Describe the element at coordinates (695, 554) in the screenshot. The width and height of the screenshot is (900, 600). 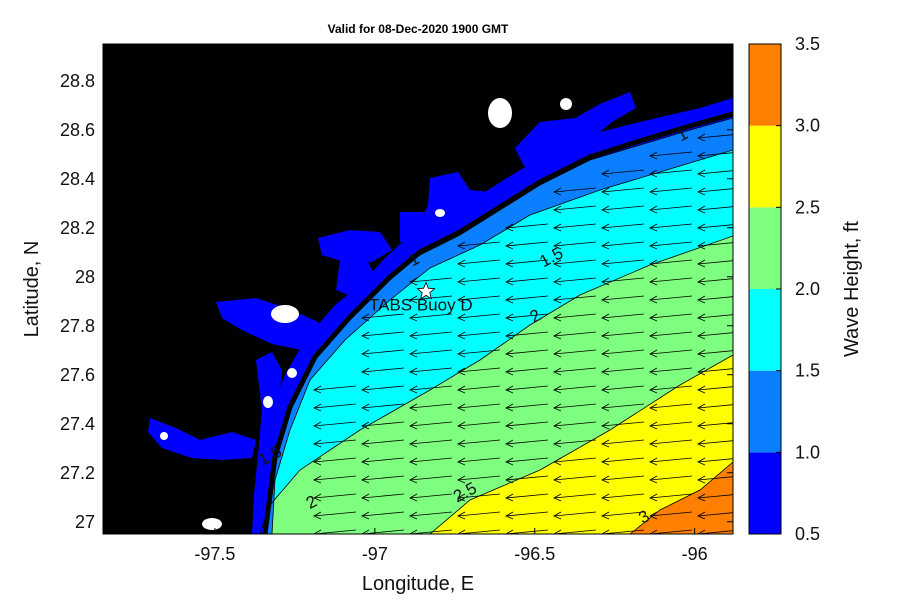
I see `x-tick-label: -96` at that location.